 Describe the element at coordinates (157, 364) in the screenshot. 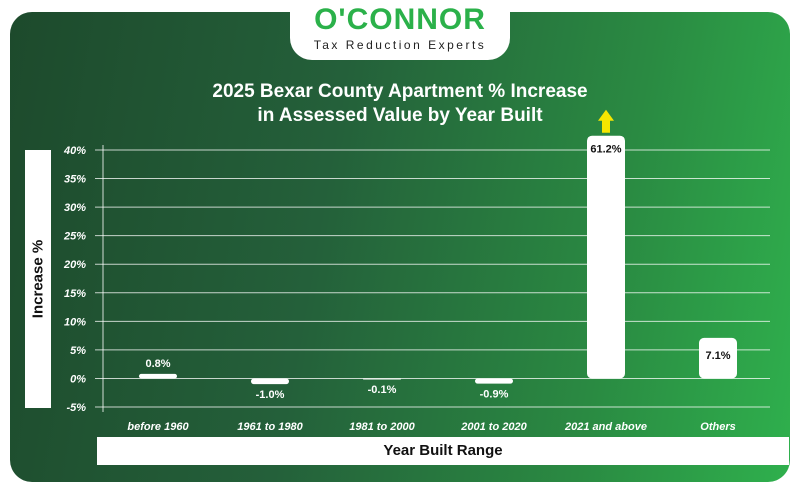

I see `data-label: 0.8%` at that location.